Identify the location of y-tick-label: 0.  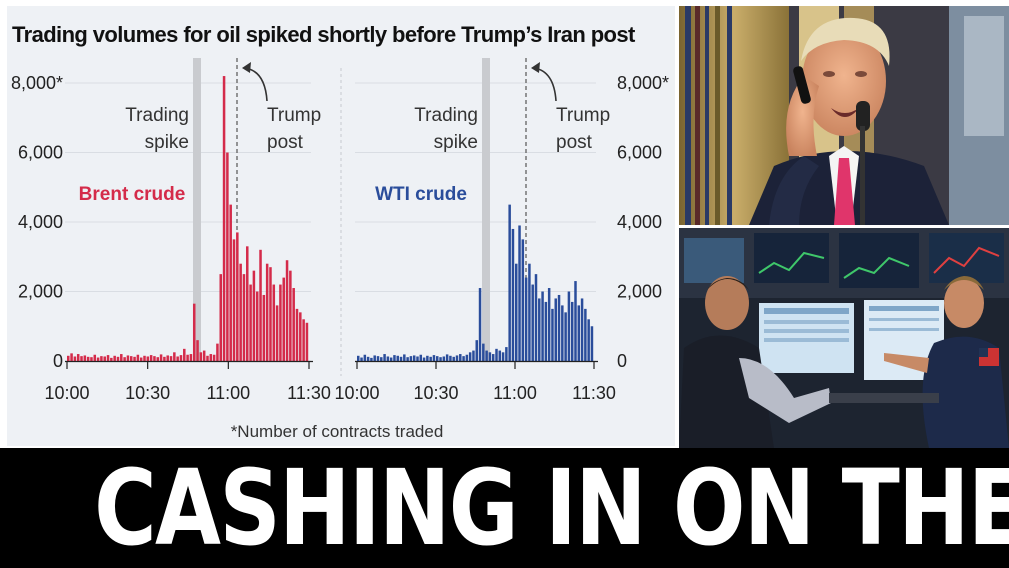
(622, 361).